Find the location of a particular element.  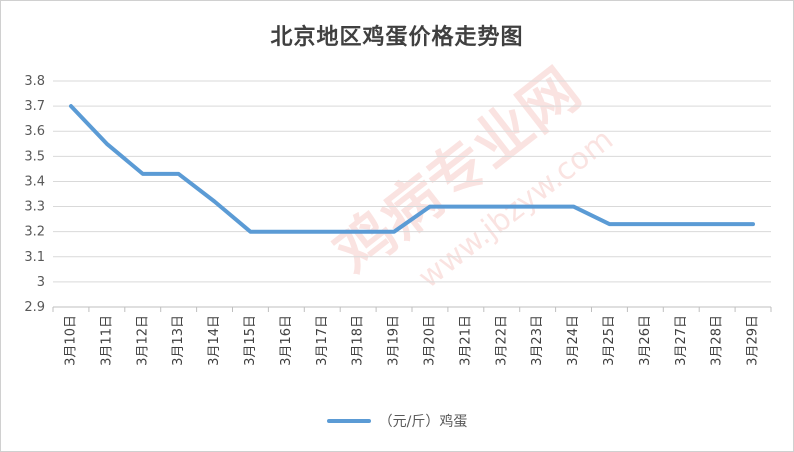

y-tick-label: 3.7 is located at coordinates (34, 106).